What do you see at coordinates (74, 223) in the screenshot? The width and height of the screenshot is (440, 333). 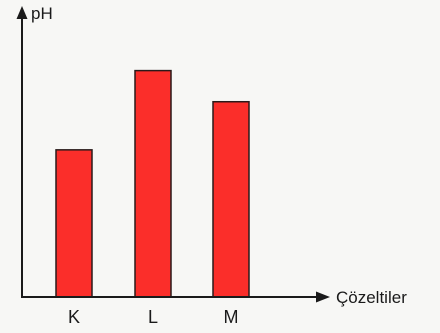 I see `bar-k` at bounding box center [74, 223].